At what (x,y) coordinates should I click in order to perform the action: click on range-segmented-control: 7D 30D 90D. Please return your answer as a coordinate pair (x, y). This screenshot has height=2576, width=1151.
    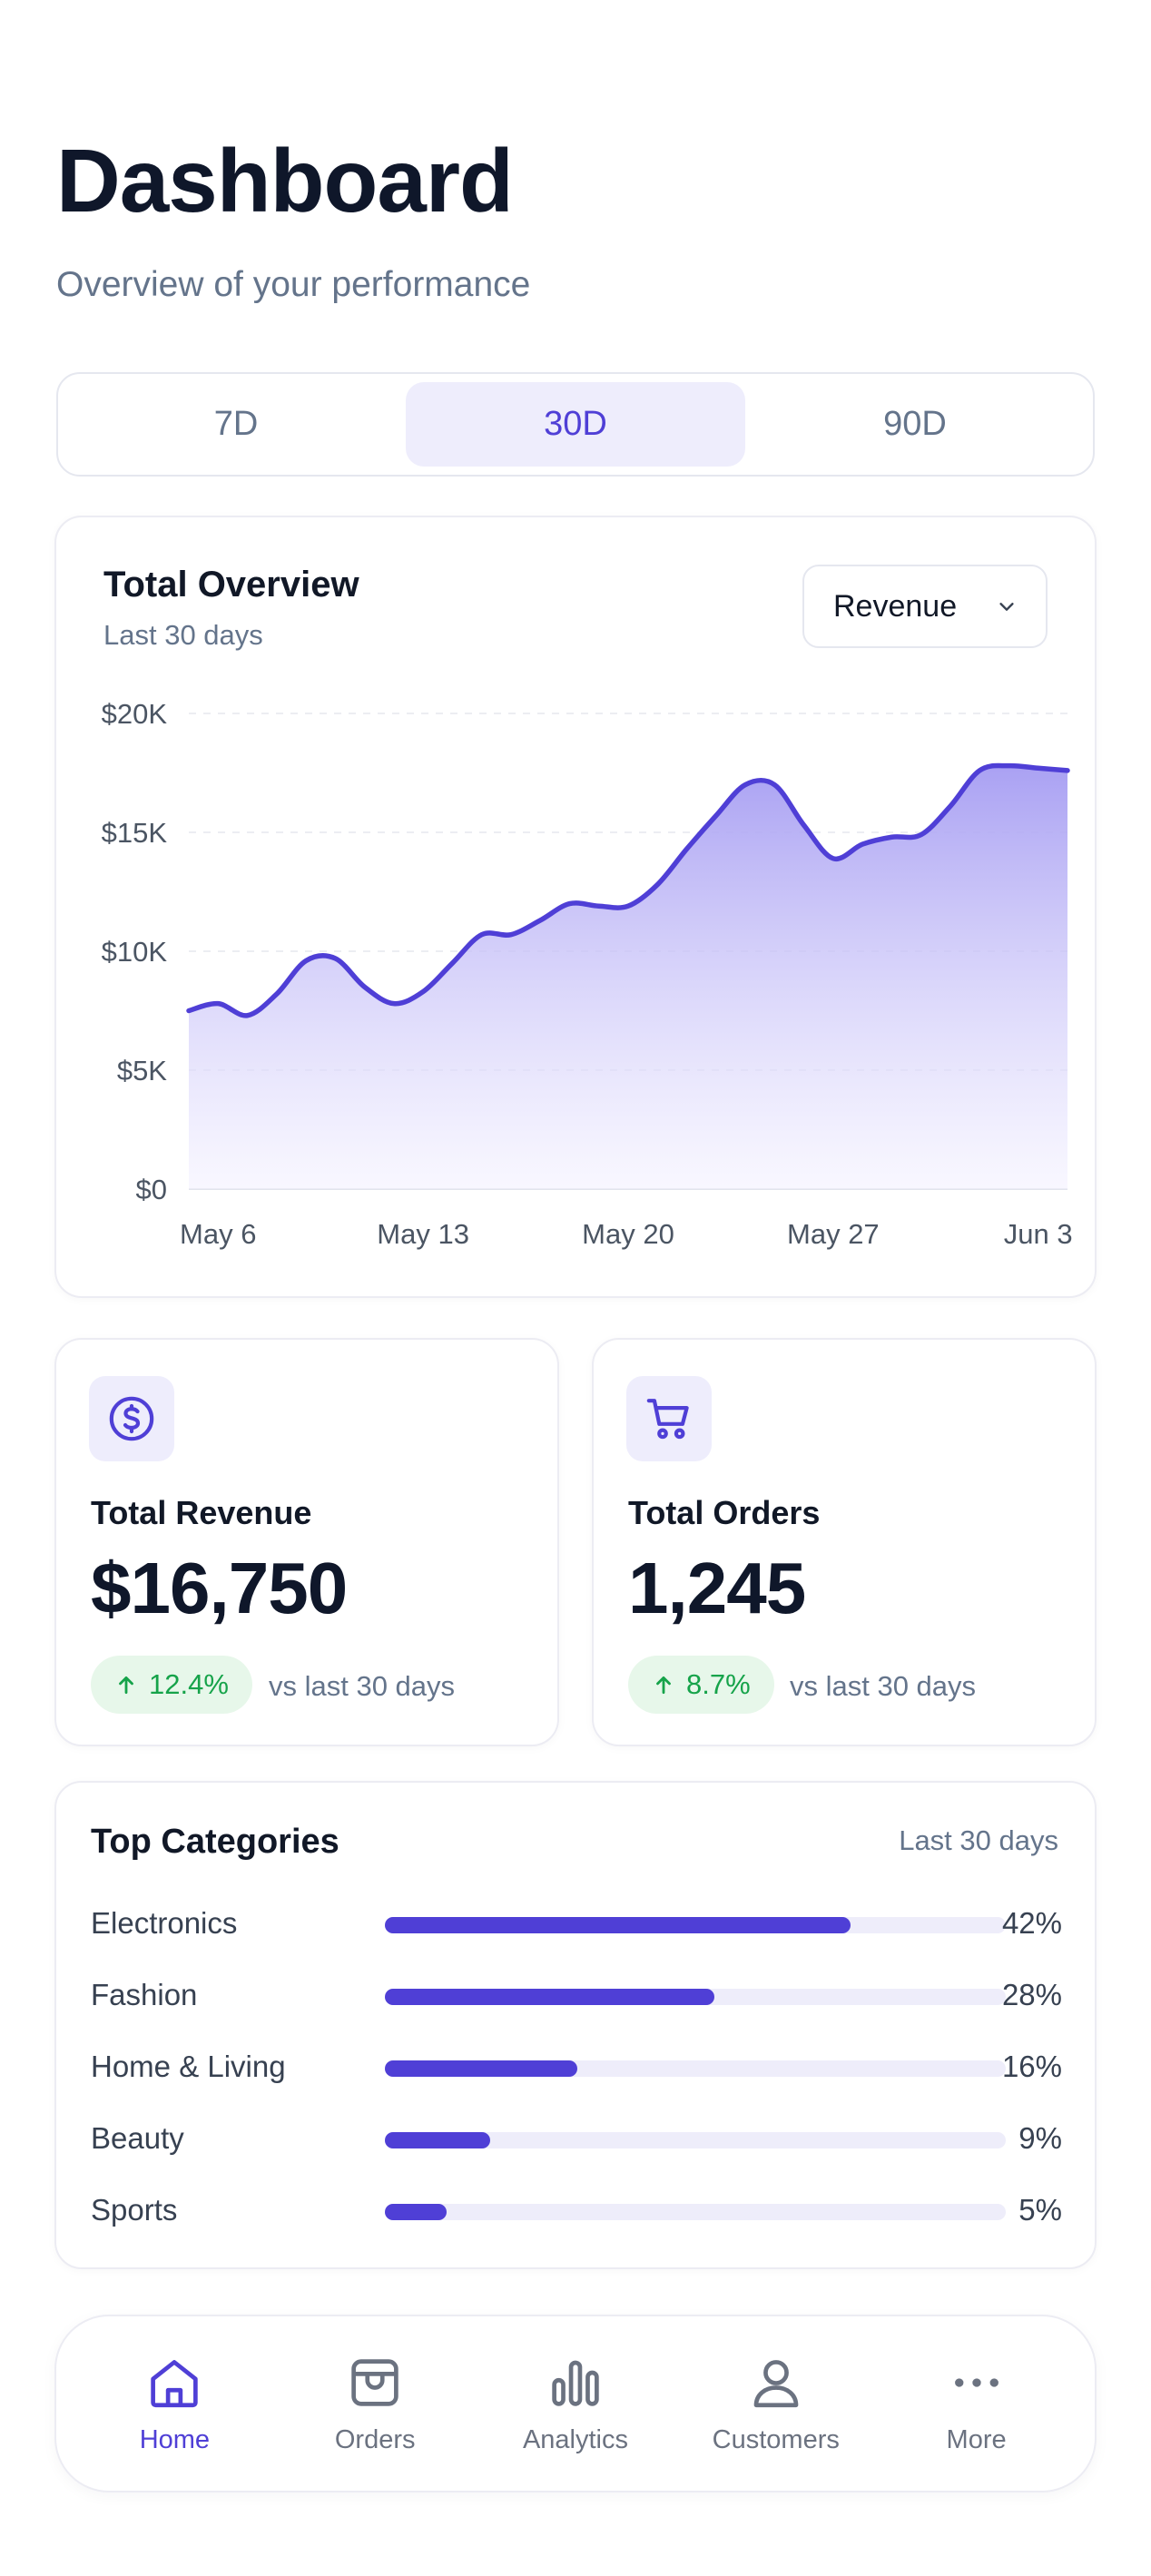
    Looking at the image, I should click on (575, 424).